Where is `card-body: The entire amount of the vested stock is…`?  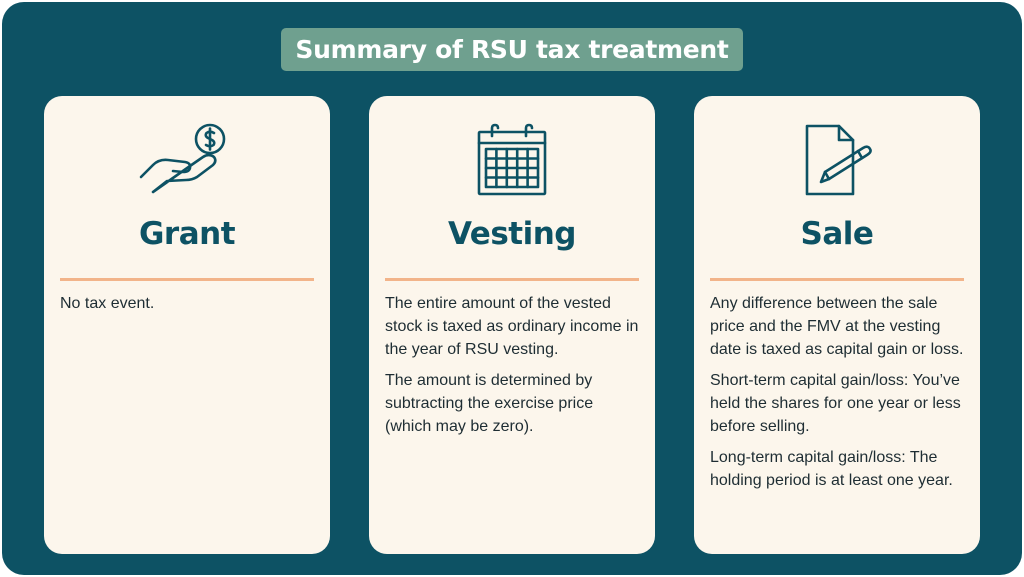
card-body: The entire amount of the vested stock is… is located at coordinates (513, 369).